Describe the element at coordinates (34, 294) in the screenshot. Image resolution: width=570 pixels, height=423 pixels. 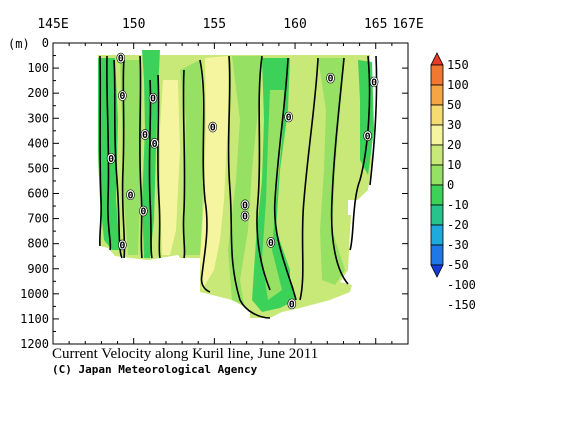
I see `y-tick-label: 1000` at that location.